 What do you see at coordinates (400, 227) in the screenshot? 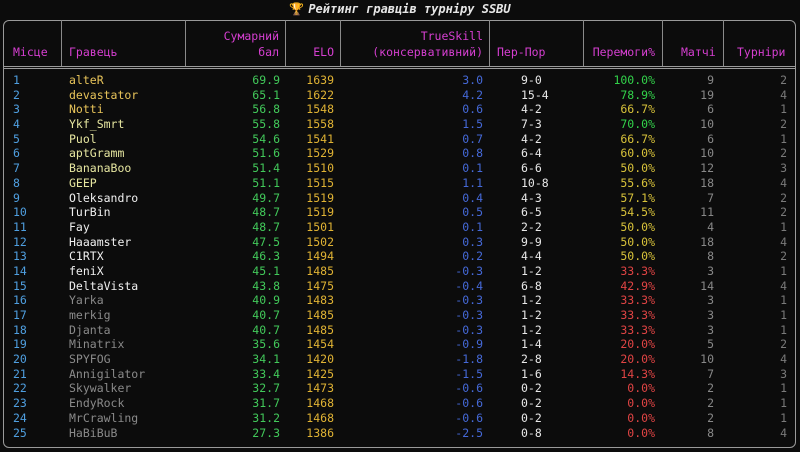
I see `table-row: 11 Fay 48.7 1501 0.1 2-2 50.0% 4 1` at bounding box center [400, 227].